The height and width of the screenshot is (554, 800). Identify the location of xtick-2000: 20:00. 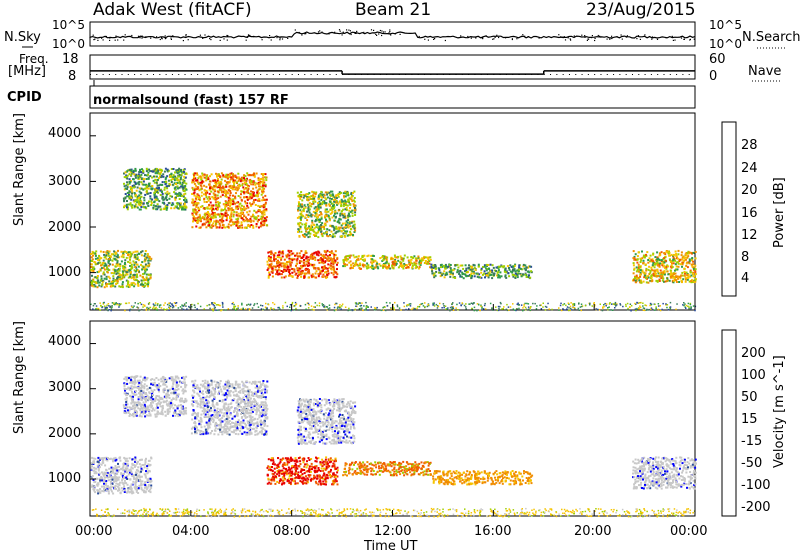
(593, 531).